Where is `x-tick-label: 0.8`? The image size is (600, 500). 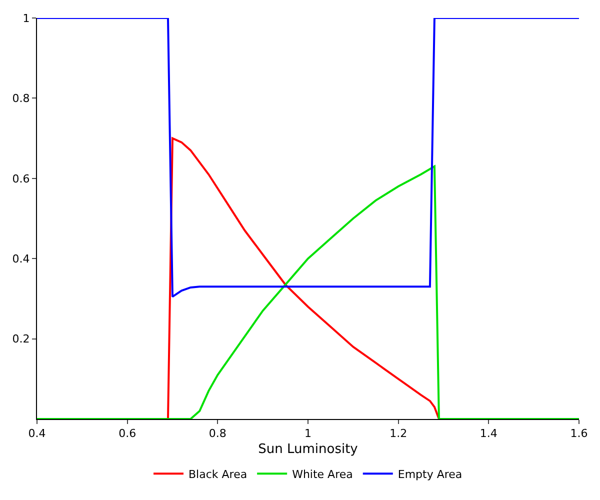 x-tick-label: 0.8 is located at coordinates (217, 433).